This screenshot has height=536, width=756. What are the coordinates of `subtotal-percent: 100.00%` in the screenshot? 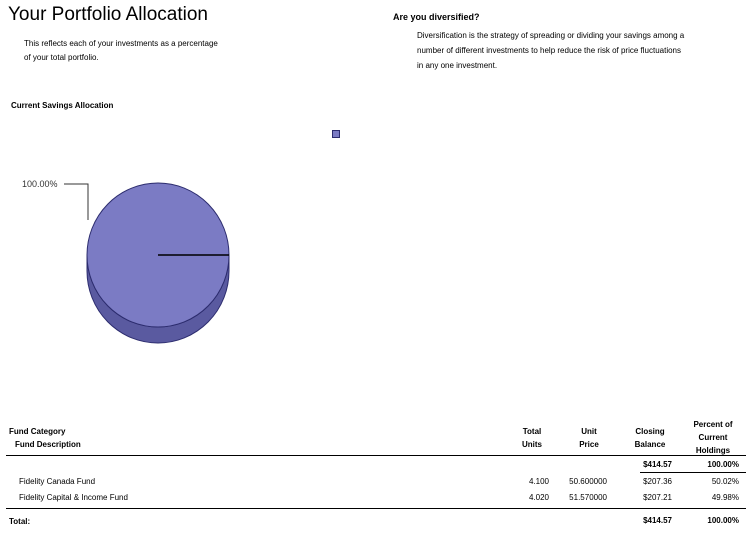 It's located at (723, 464).